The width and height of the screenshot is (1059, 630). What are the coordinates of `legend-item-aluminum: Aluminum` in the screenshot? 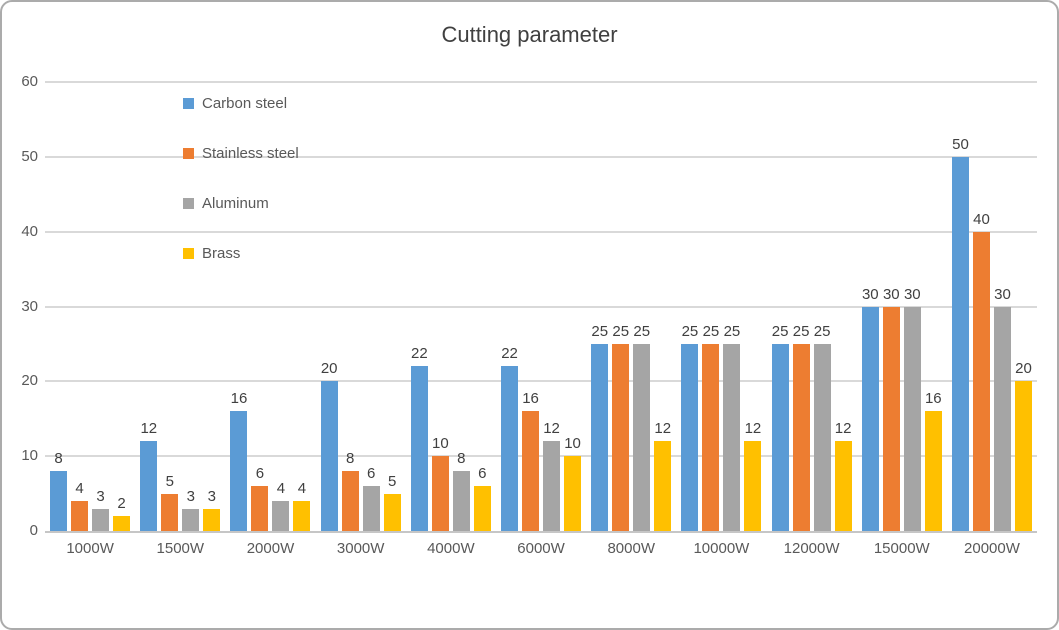 It's located at (226, 203).